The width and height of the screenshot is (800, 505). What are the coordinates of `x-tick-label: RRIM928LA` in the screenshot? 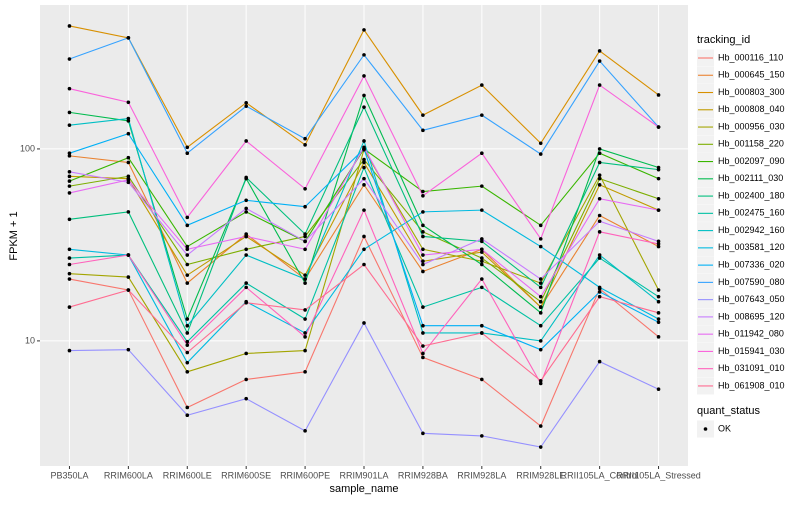 It's located at (481, 475).